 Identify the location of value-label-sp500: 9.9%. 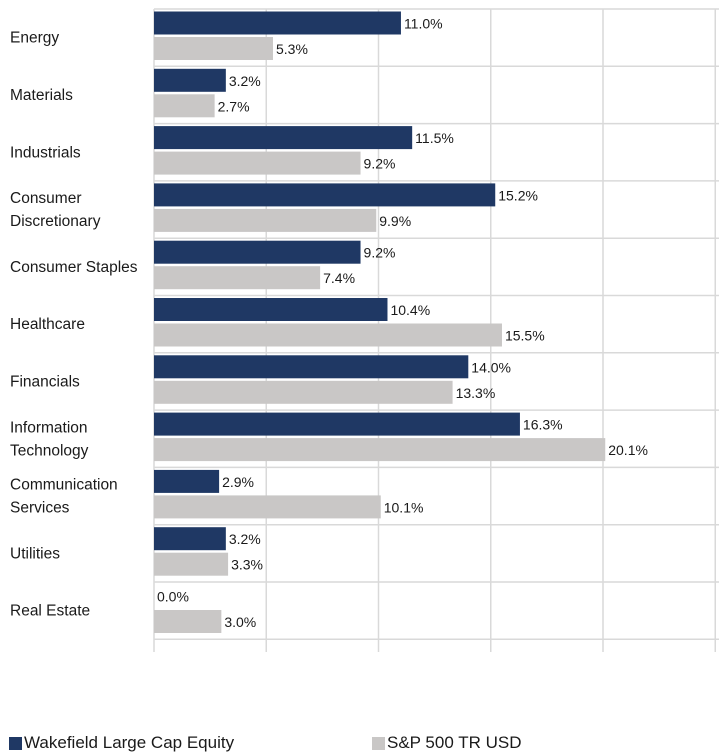
(395, 221).